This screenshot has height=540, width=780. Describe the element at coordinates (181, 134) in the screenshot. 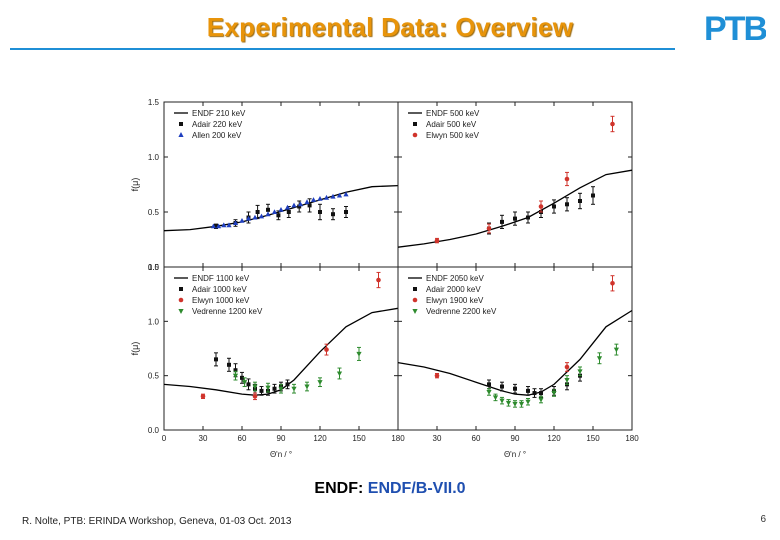

I see `panel-top-left-series-2-legend-swatch` at that location.